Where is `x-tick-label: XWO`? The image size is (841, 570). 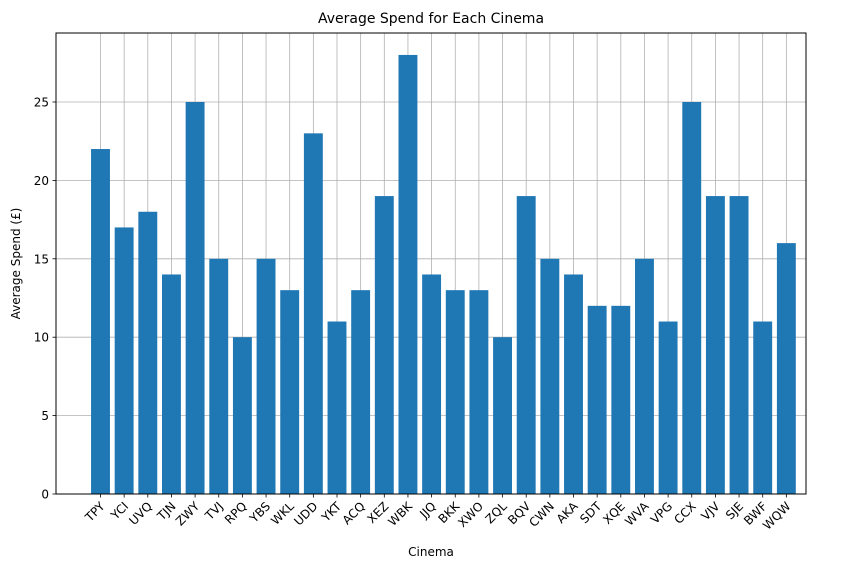 x-tick-label: XWO is located at coordinates (470, 514).